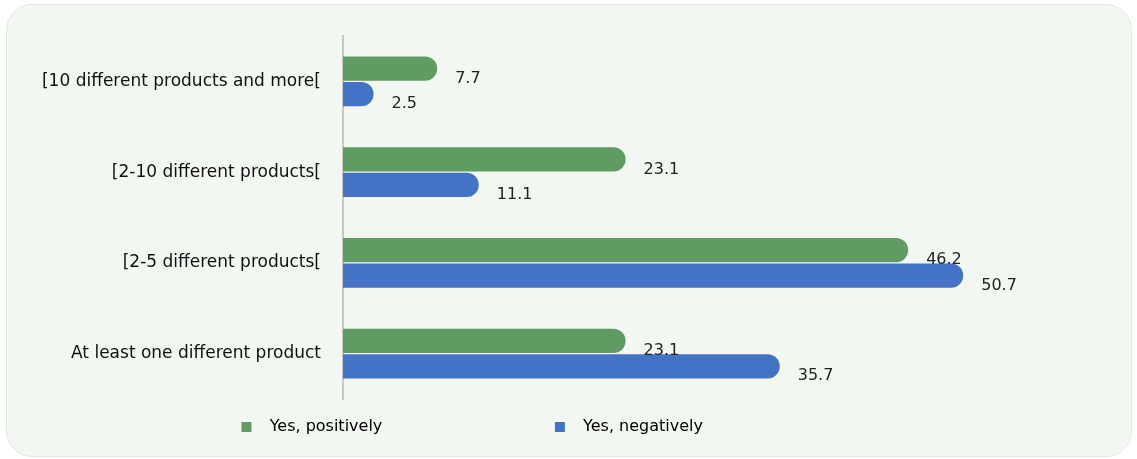  What do you see at coordinates (216, 170) in the screenshot?
I see `y-tick-label: [2-10 different products[` at bounding box center [216, 170].